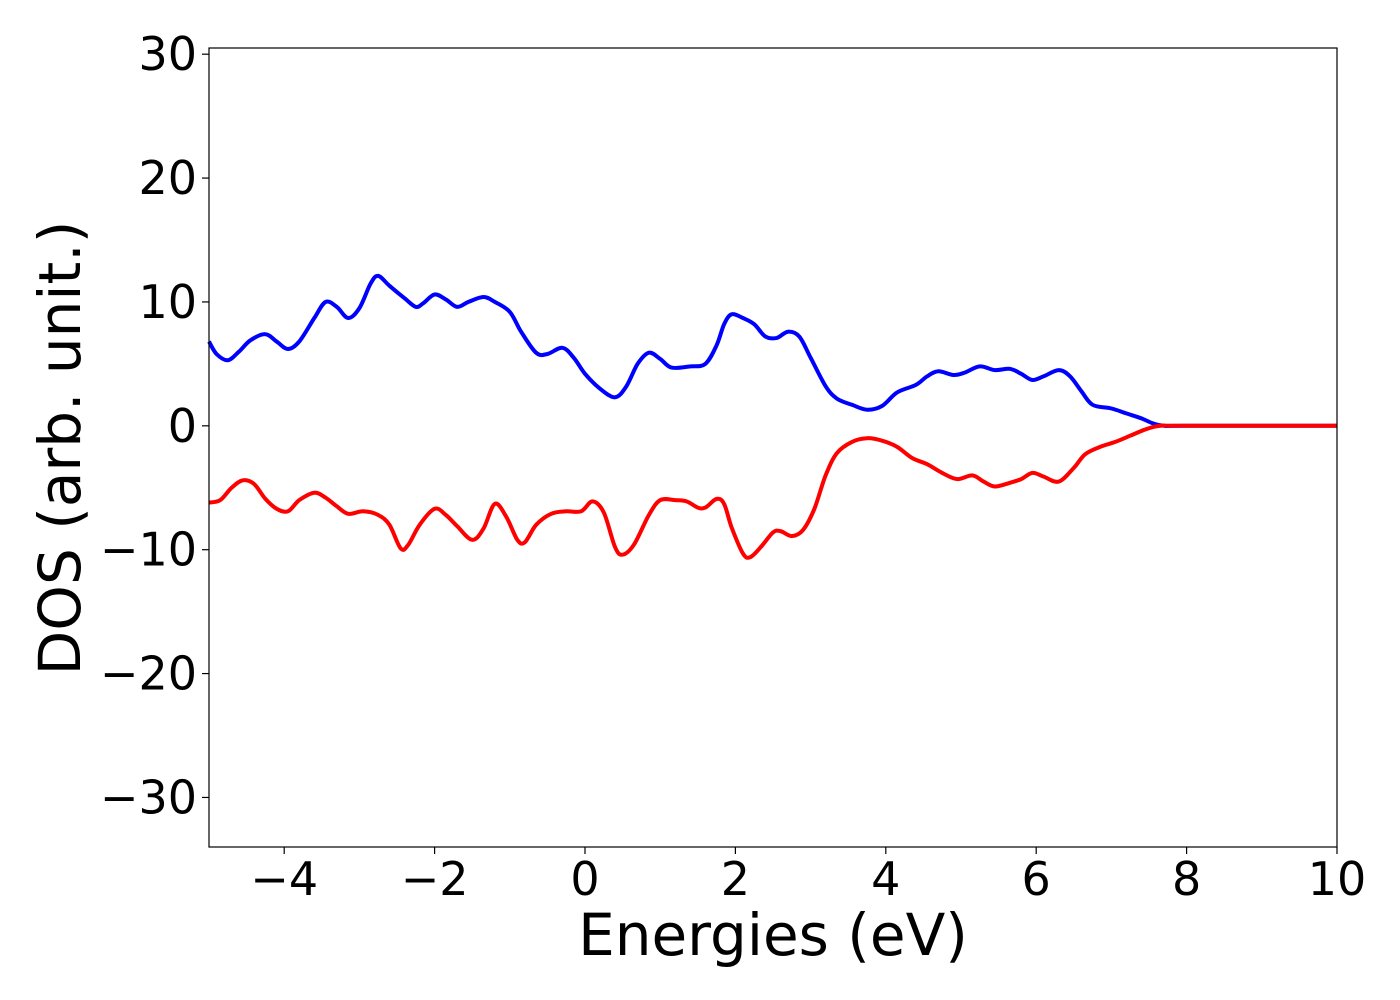  Describe the element at coordinates (1186, 879) in the screenshot. I see `x-tick-label: 8` at that location.